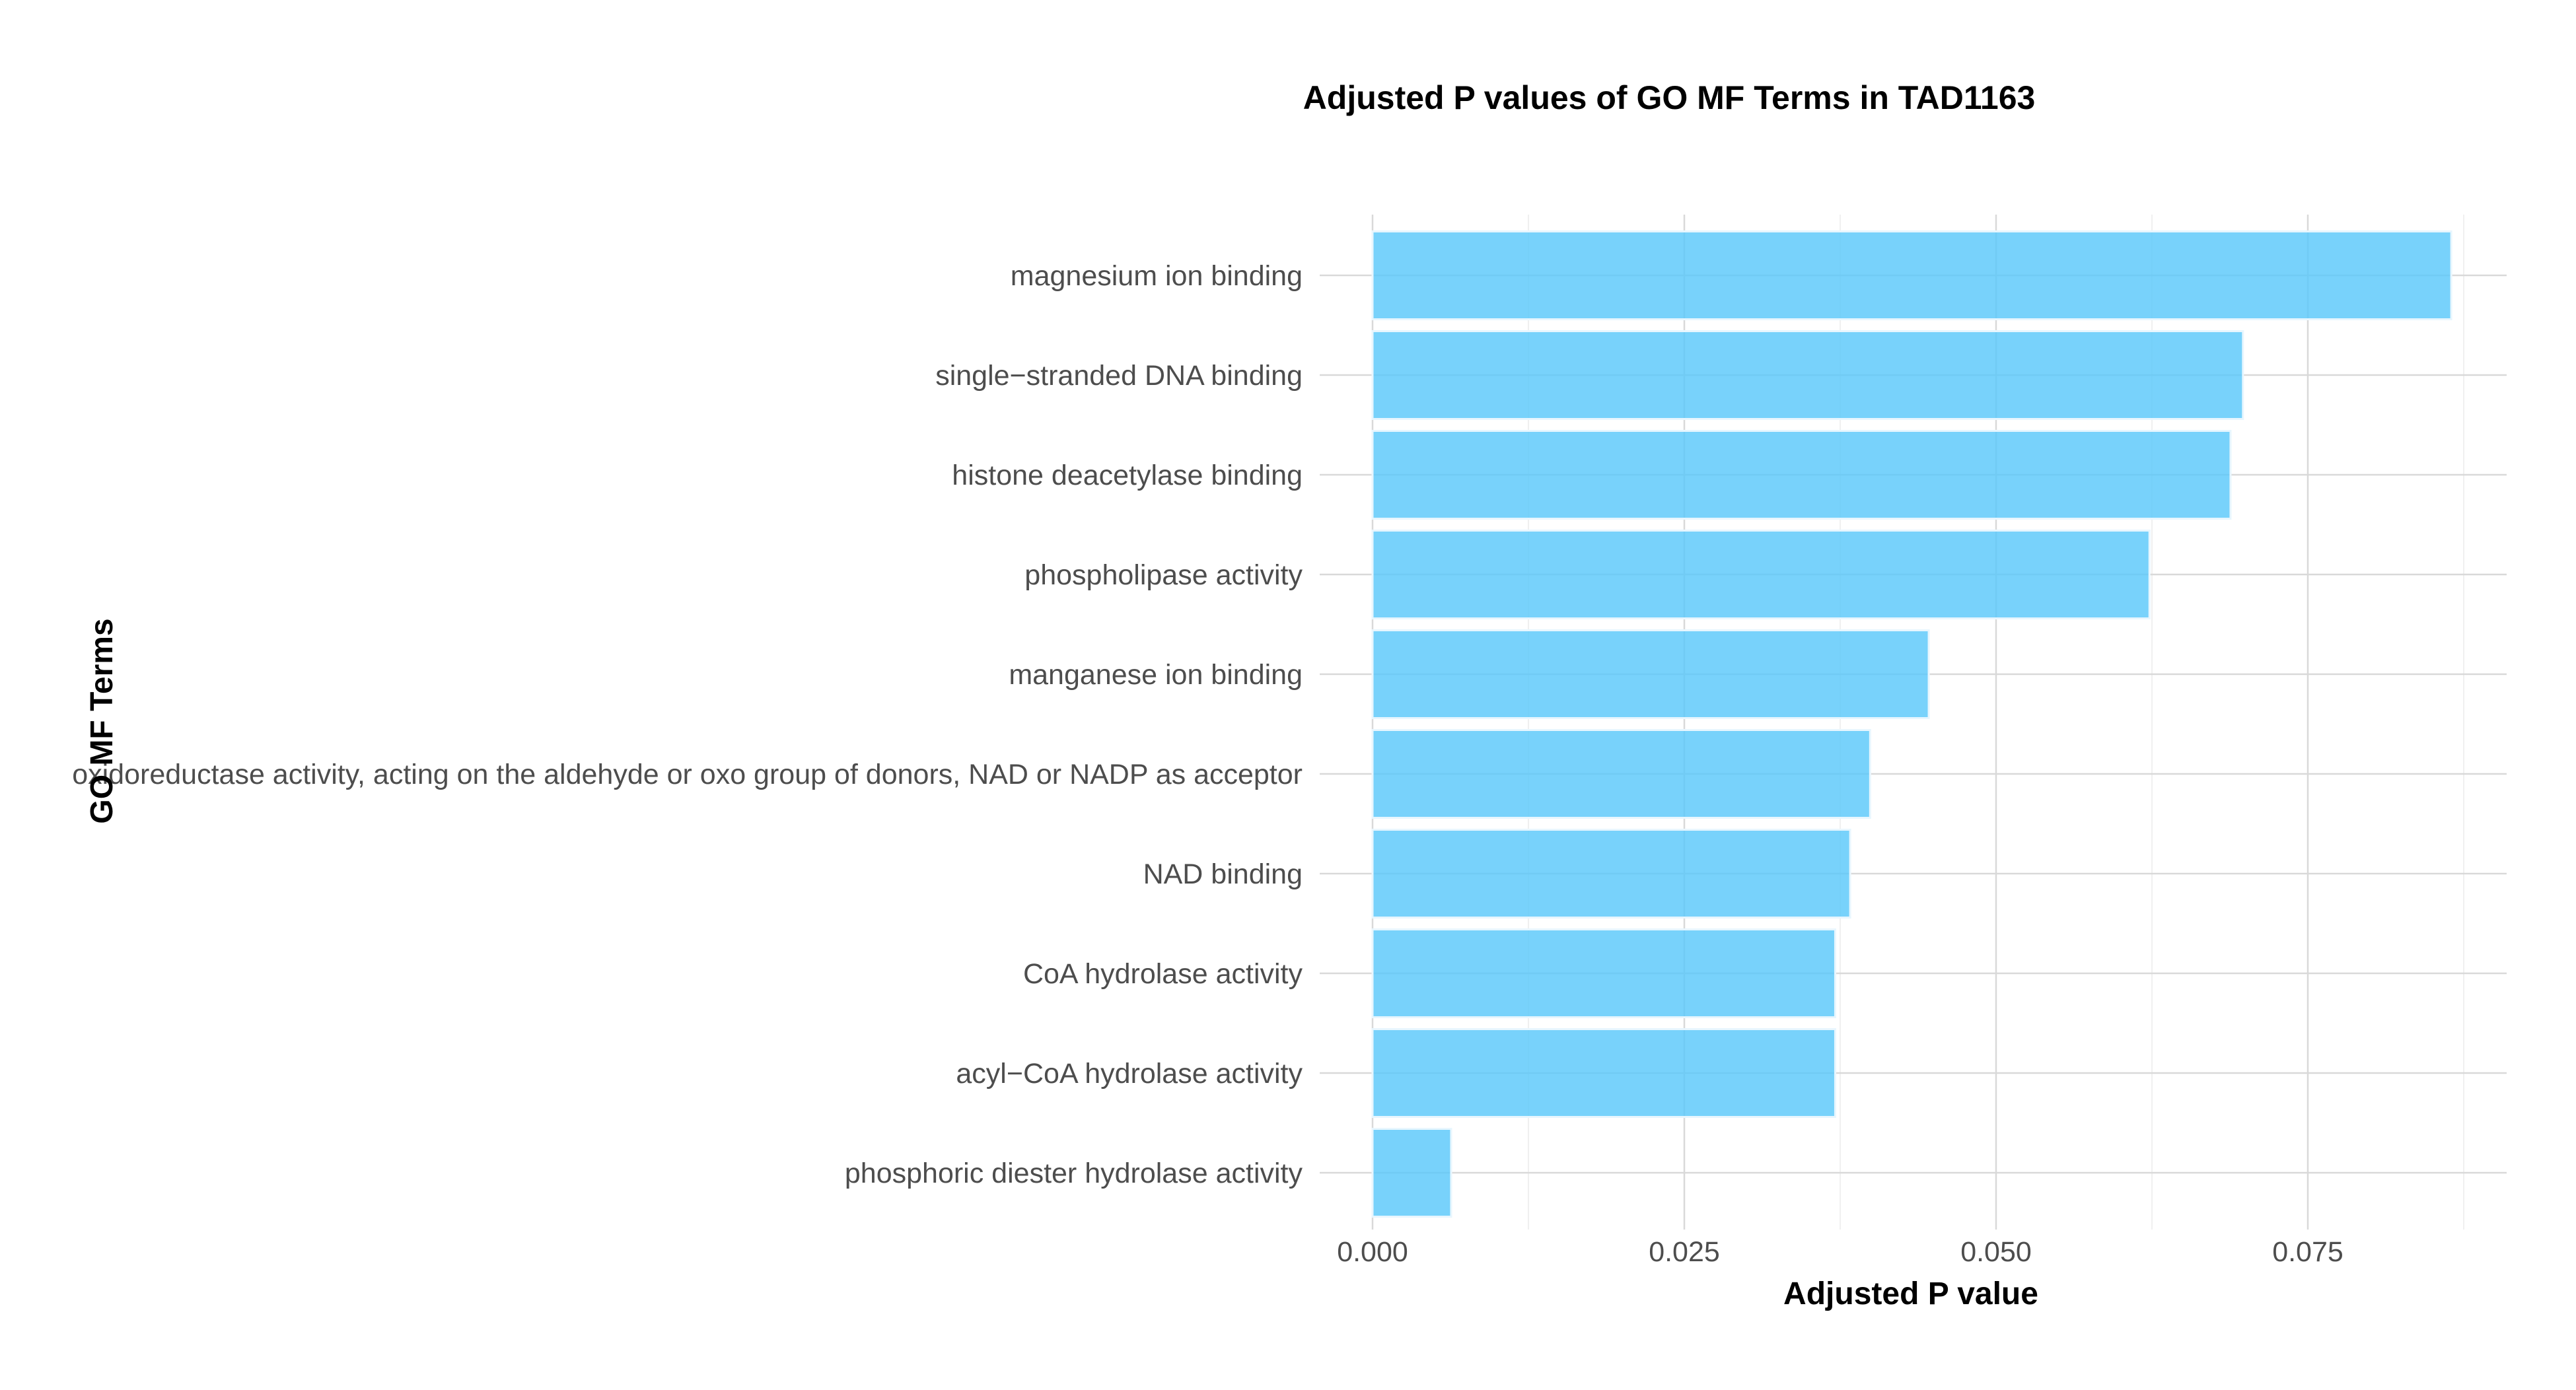 This screenshot has height=1390, width=2576. I want to click on y-tick-label: NAD binding, so click(1223, 874).